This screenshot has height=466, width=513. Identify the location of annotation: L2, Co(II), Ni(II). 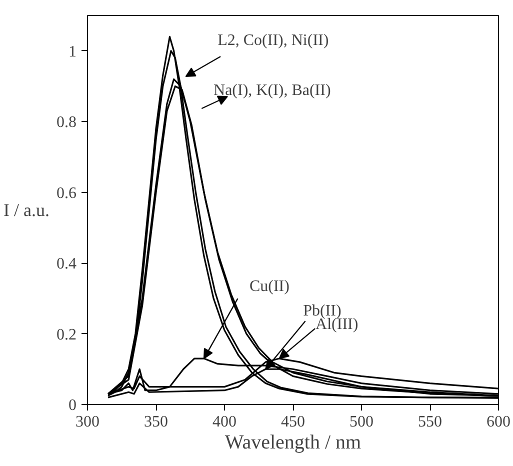
(273, 40).